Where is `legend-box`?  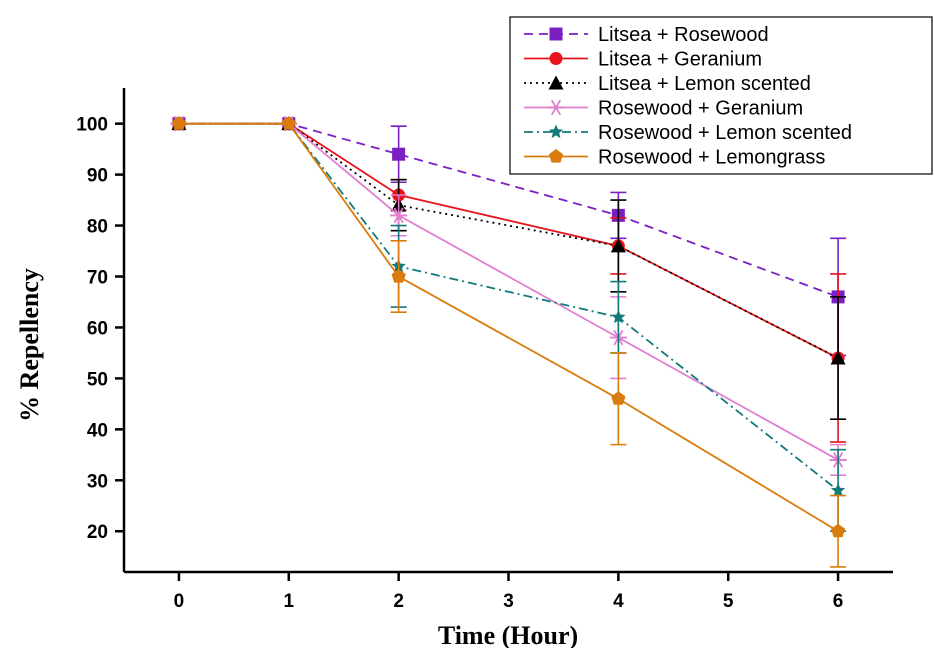
legend-box is located at coordinates (721, 95).